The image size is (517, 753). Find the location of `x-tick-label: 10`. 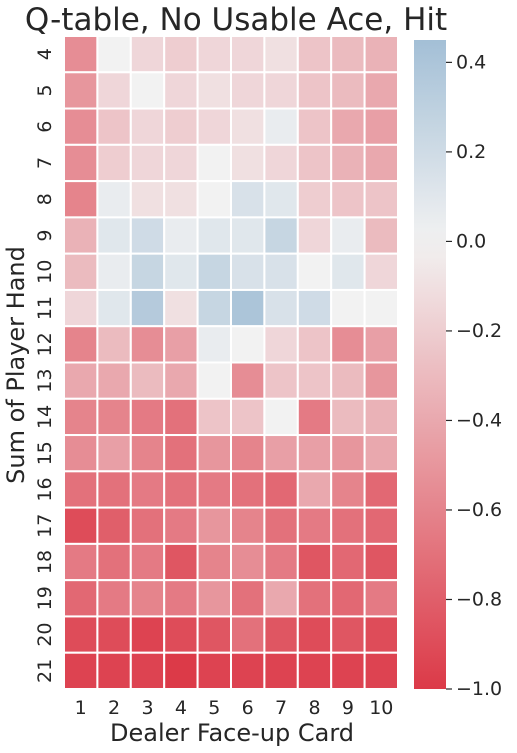

x-tick-label: 10 is located at coordinates (381, 708).